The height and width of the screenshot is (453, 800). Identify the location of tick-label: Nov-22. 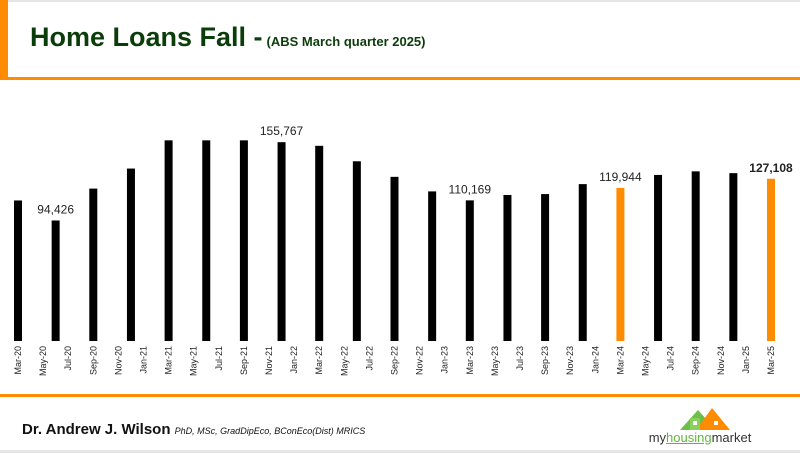
(420, 360).